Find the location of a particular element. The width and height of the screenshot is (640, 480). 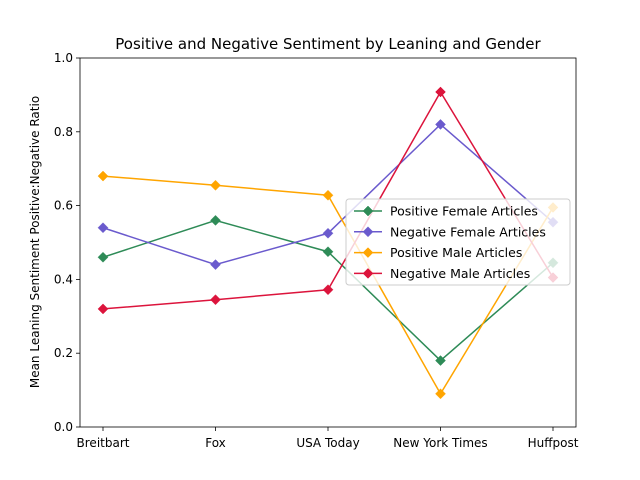

legend-item: Positive Male Articles is located at coordinates (438, 252).